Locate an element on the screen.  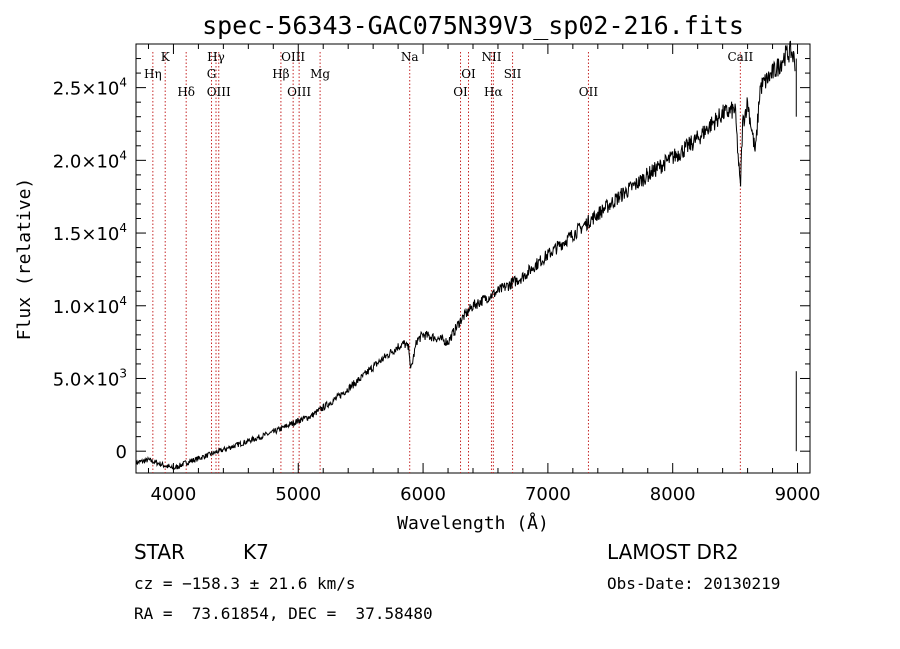
chart-title: spec-56343-GAC075N39V3_sp02-216.fits is located at coordinates (473, 25).